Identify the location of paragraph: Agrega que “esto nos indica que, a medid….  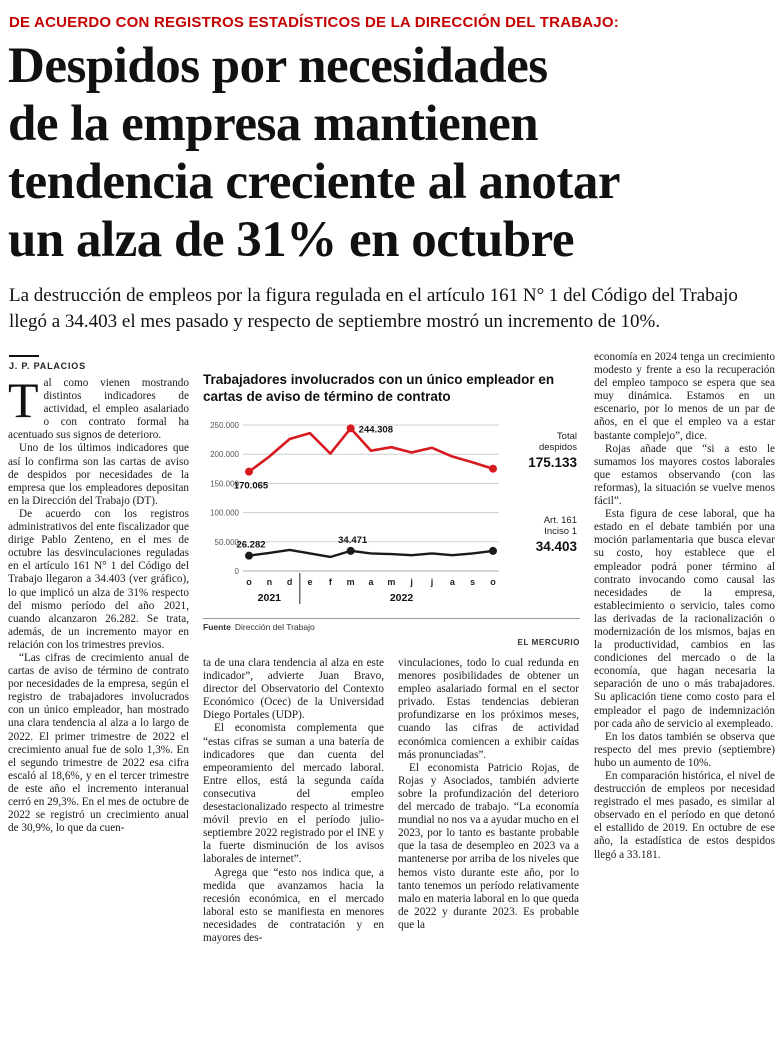
(293, 905).